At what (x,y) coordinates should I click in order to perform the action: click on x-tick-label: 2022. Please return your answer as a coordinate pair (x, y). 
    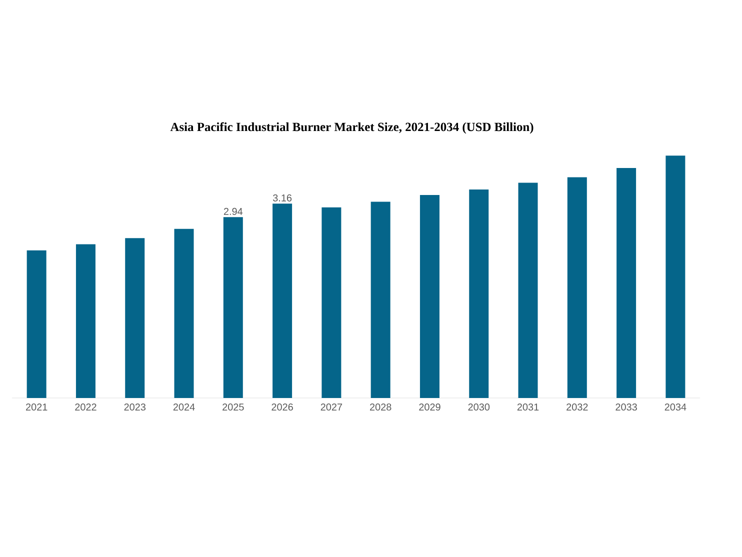
    Looking at the image, I should click on (85, 407).